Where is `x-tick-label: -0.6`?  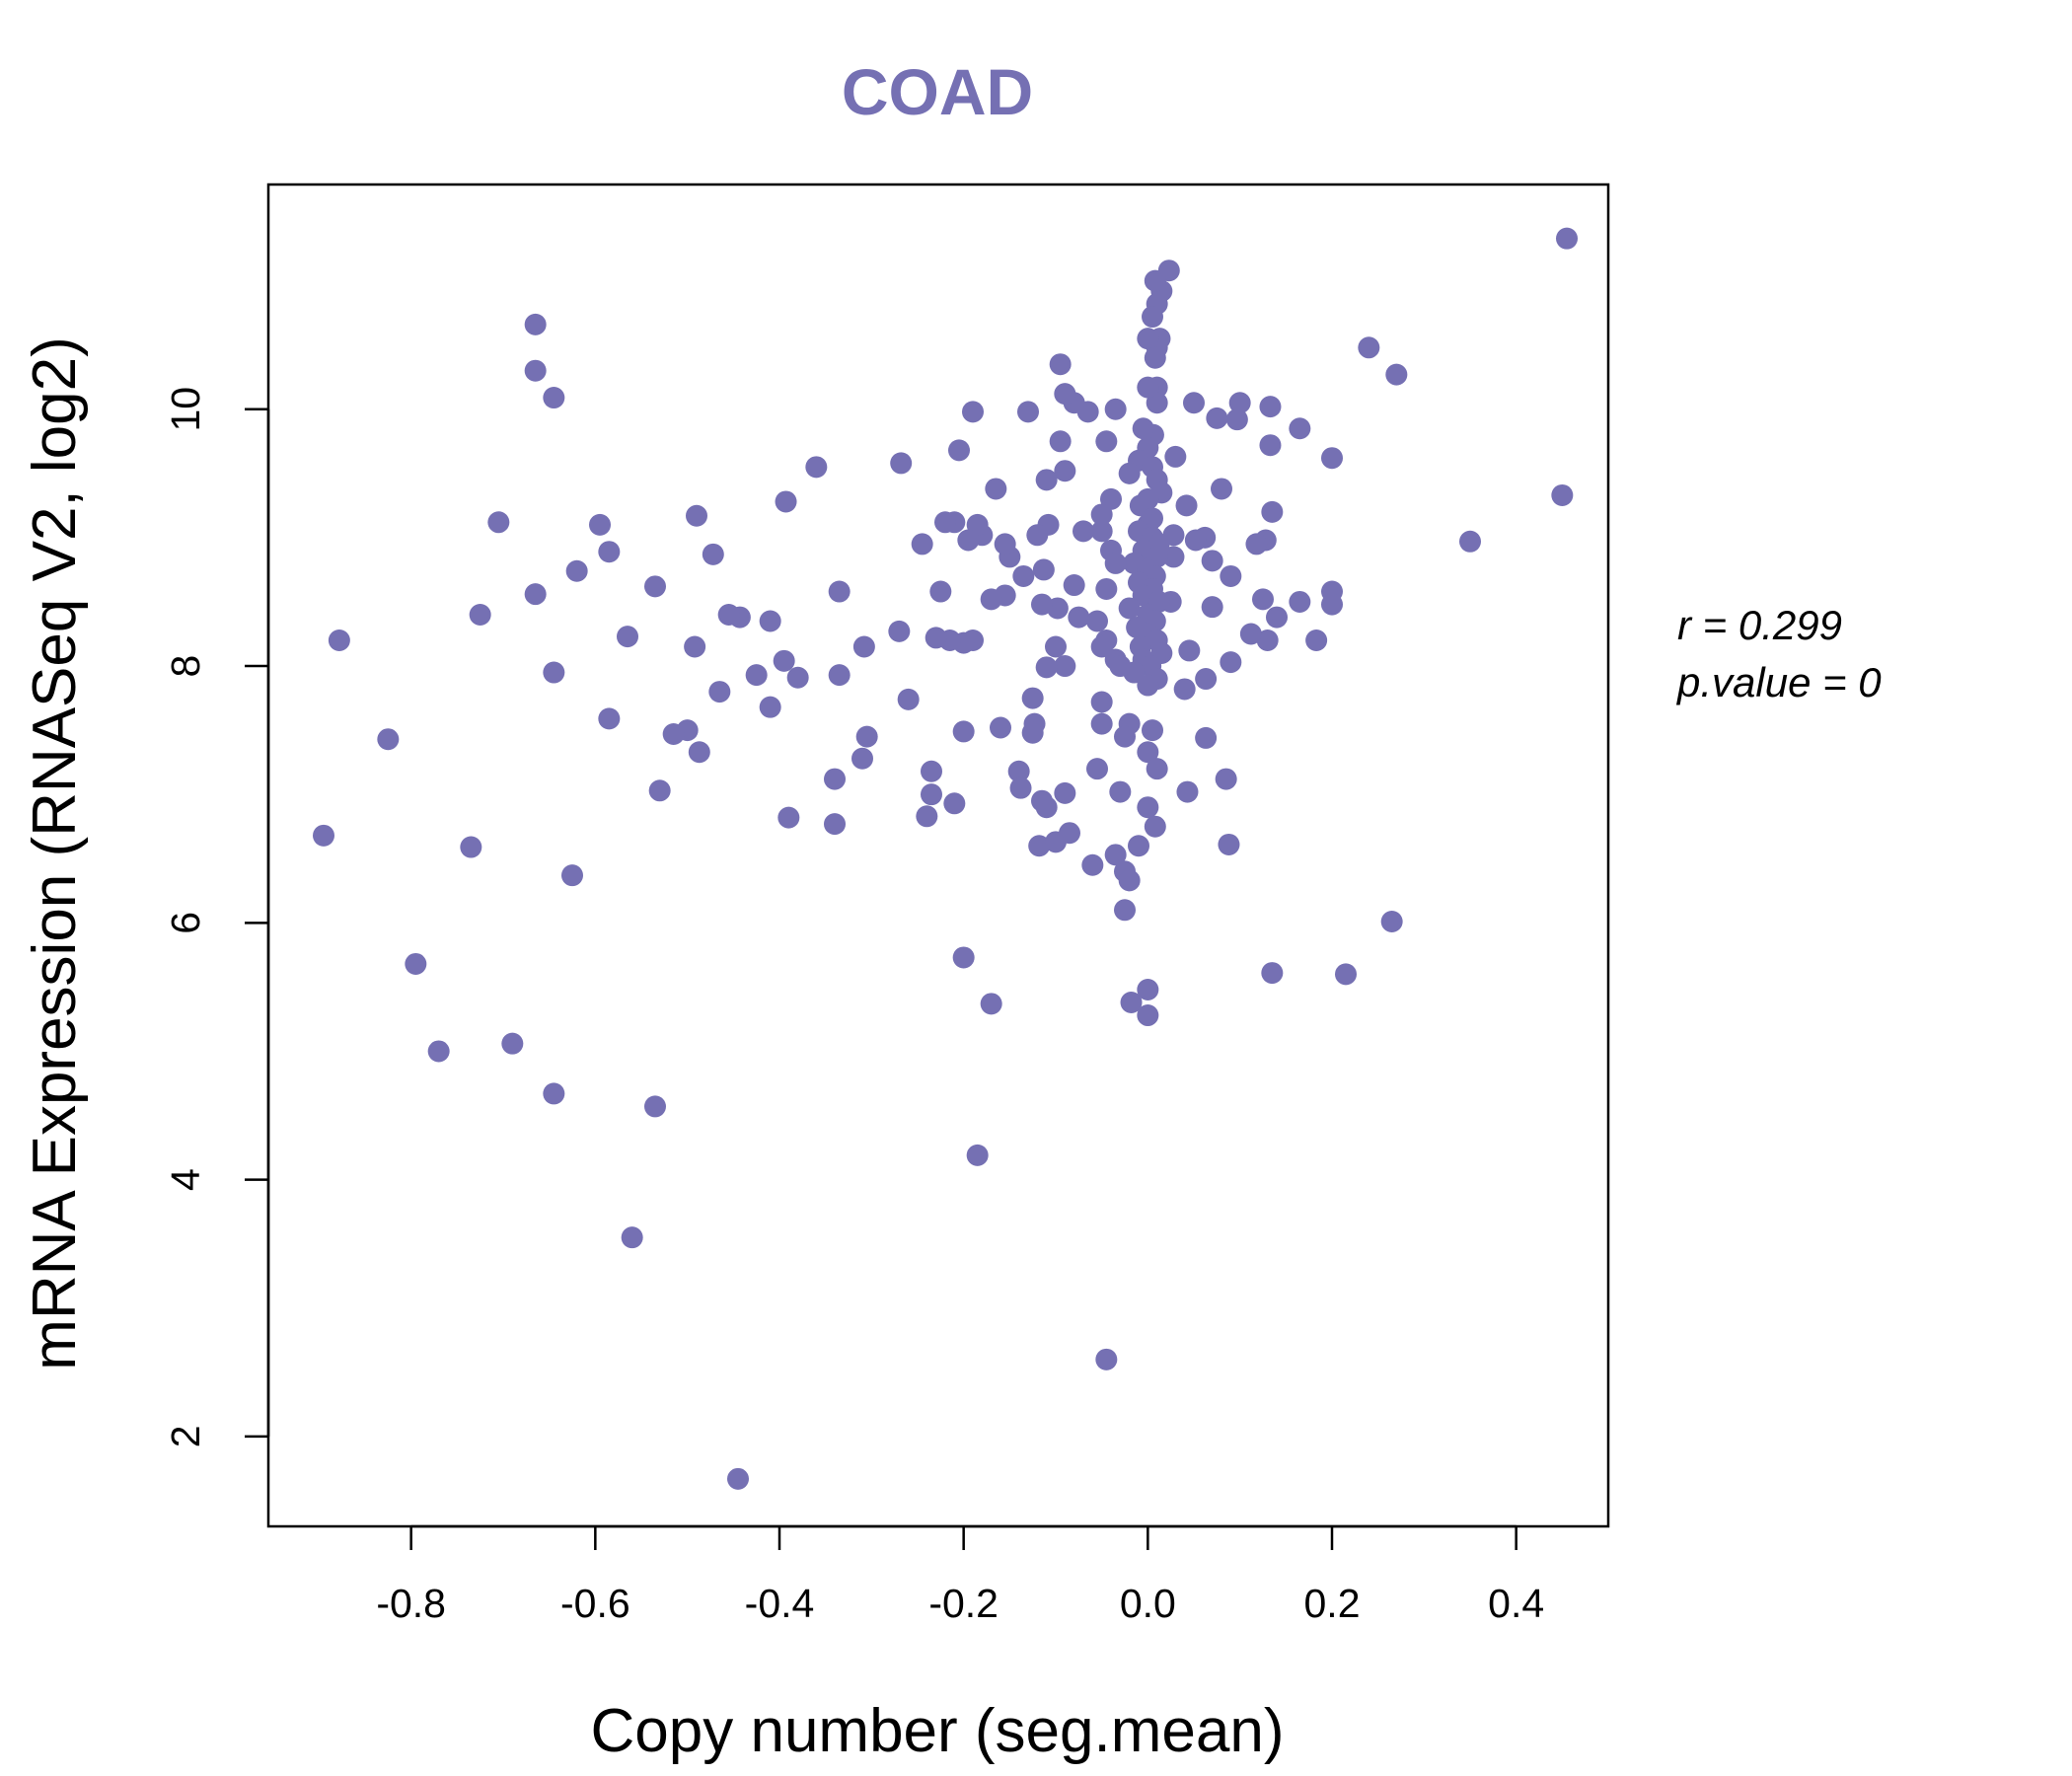 x-tick-label: -0.6 is located at coordinates (595, 1603).